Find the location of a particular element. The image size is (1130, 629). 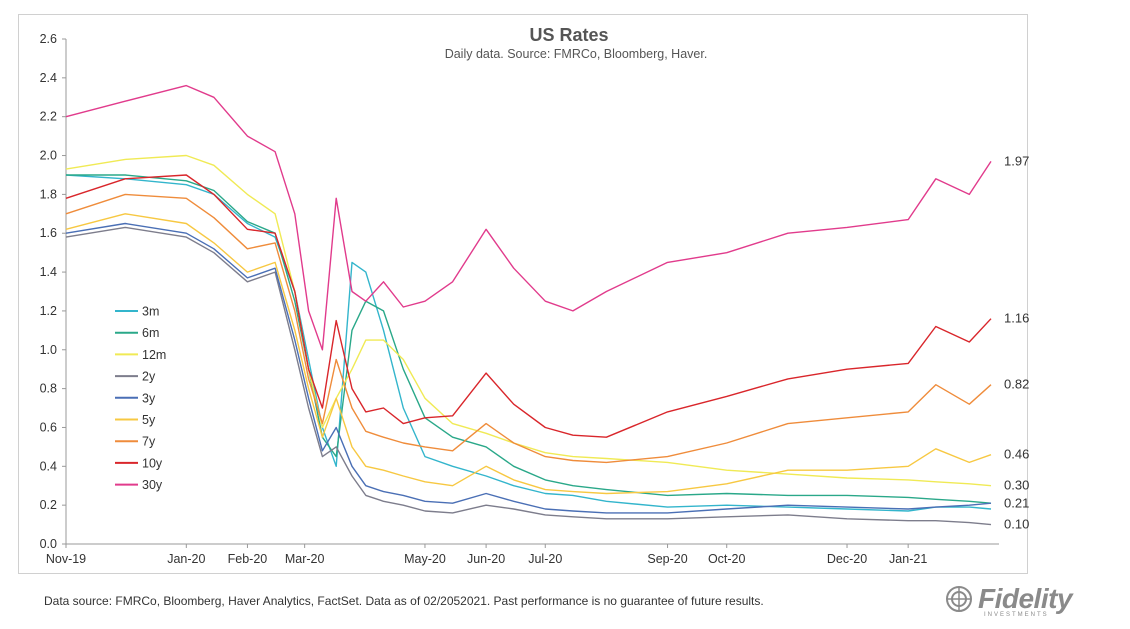

y-tick-label: 0.4 is located at coordinates (48, 466).